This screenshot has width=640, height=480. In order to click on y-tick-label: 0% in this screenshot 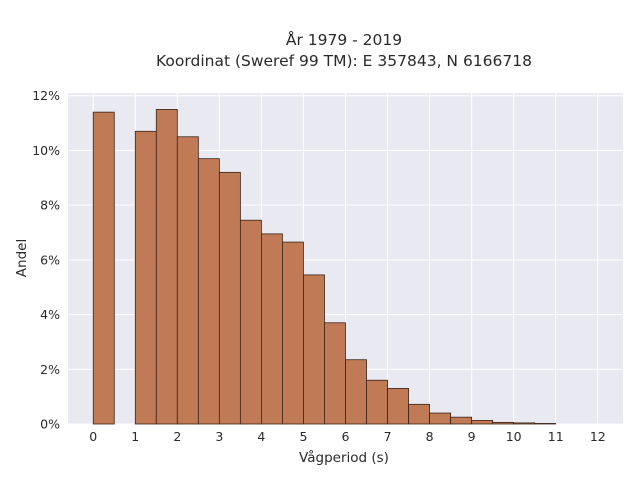, I will do `click(50, 424)`.